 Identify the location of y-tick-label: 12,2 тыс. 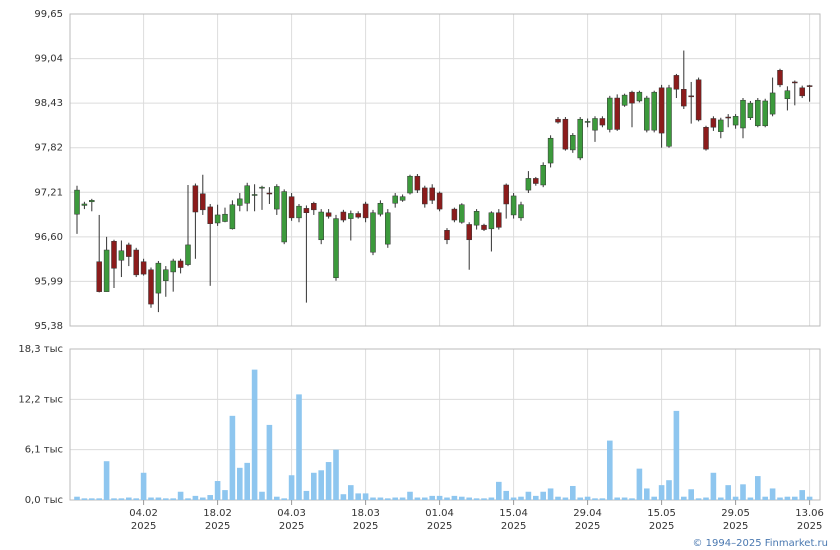
(40, 399).